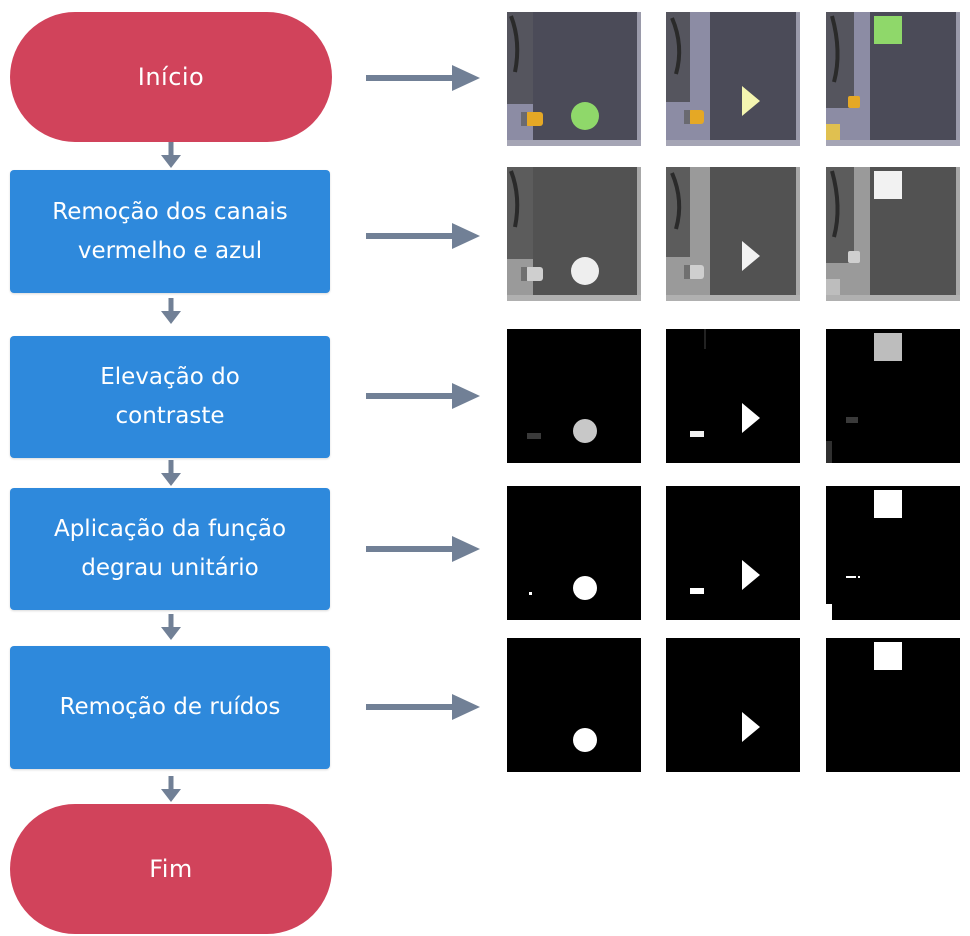 Image resolution: width=970 pixels, height=936 pixels. I want to click on step-remove-channels: Remoção dos canais vermelho e azul, so click(170, 231).